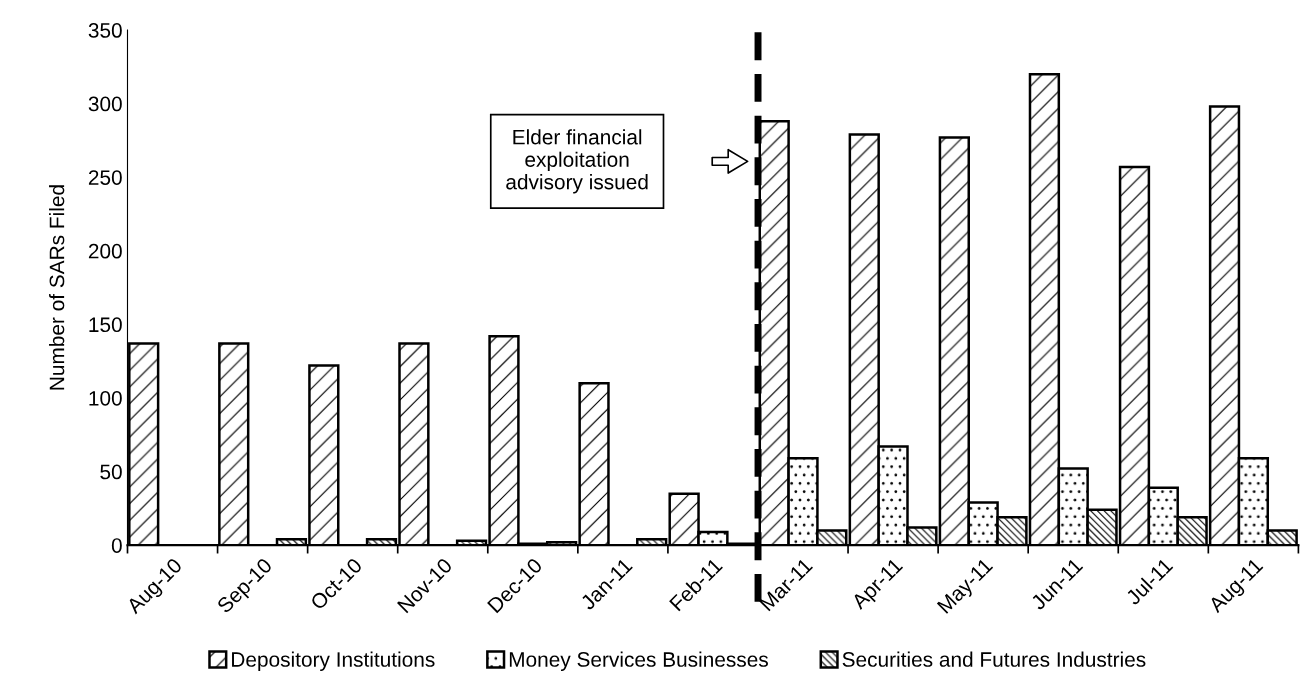 This screenshot has width=1301, height=698. What do you see at coordinates (105, 325) in the screenshot?
I see `y-tick-label: 150` at bounding box center [105, 325].